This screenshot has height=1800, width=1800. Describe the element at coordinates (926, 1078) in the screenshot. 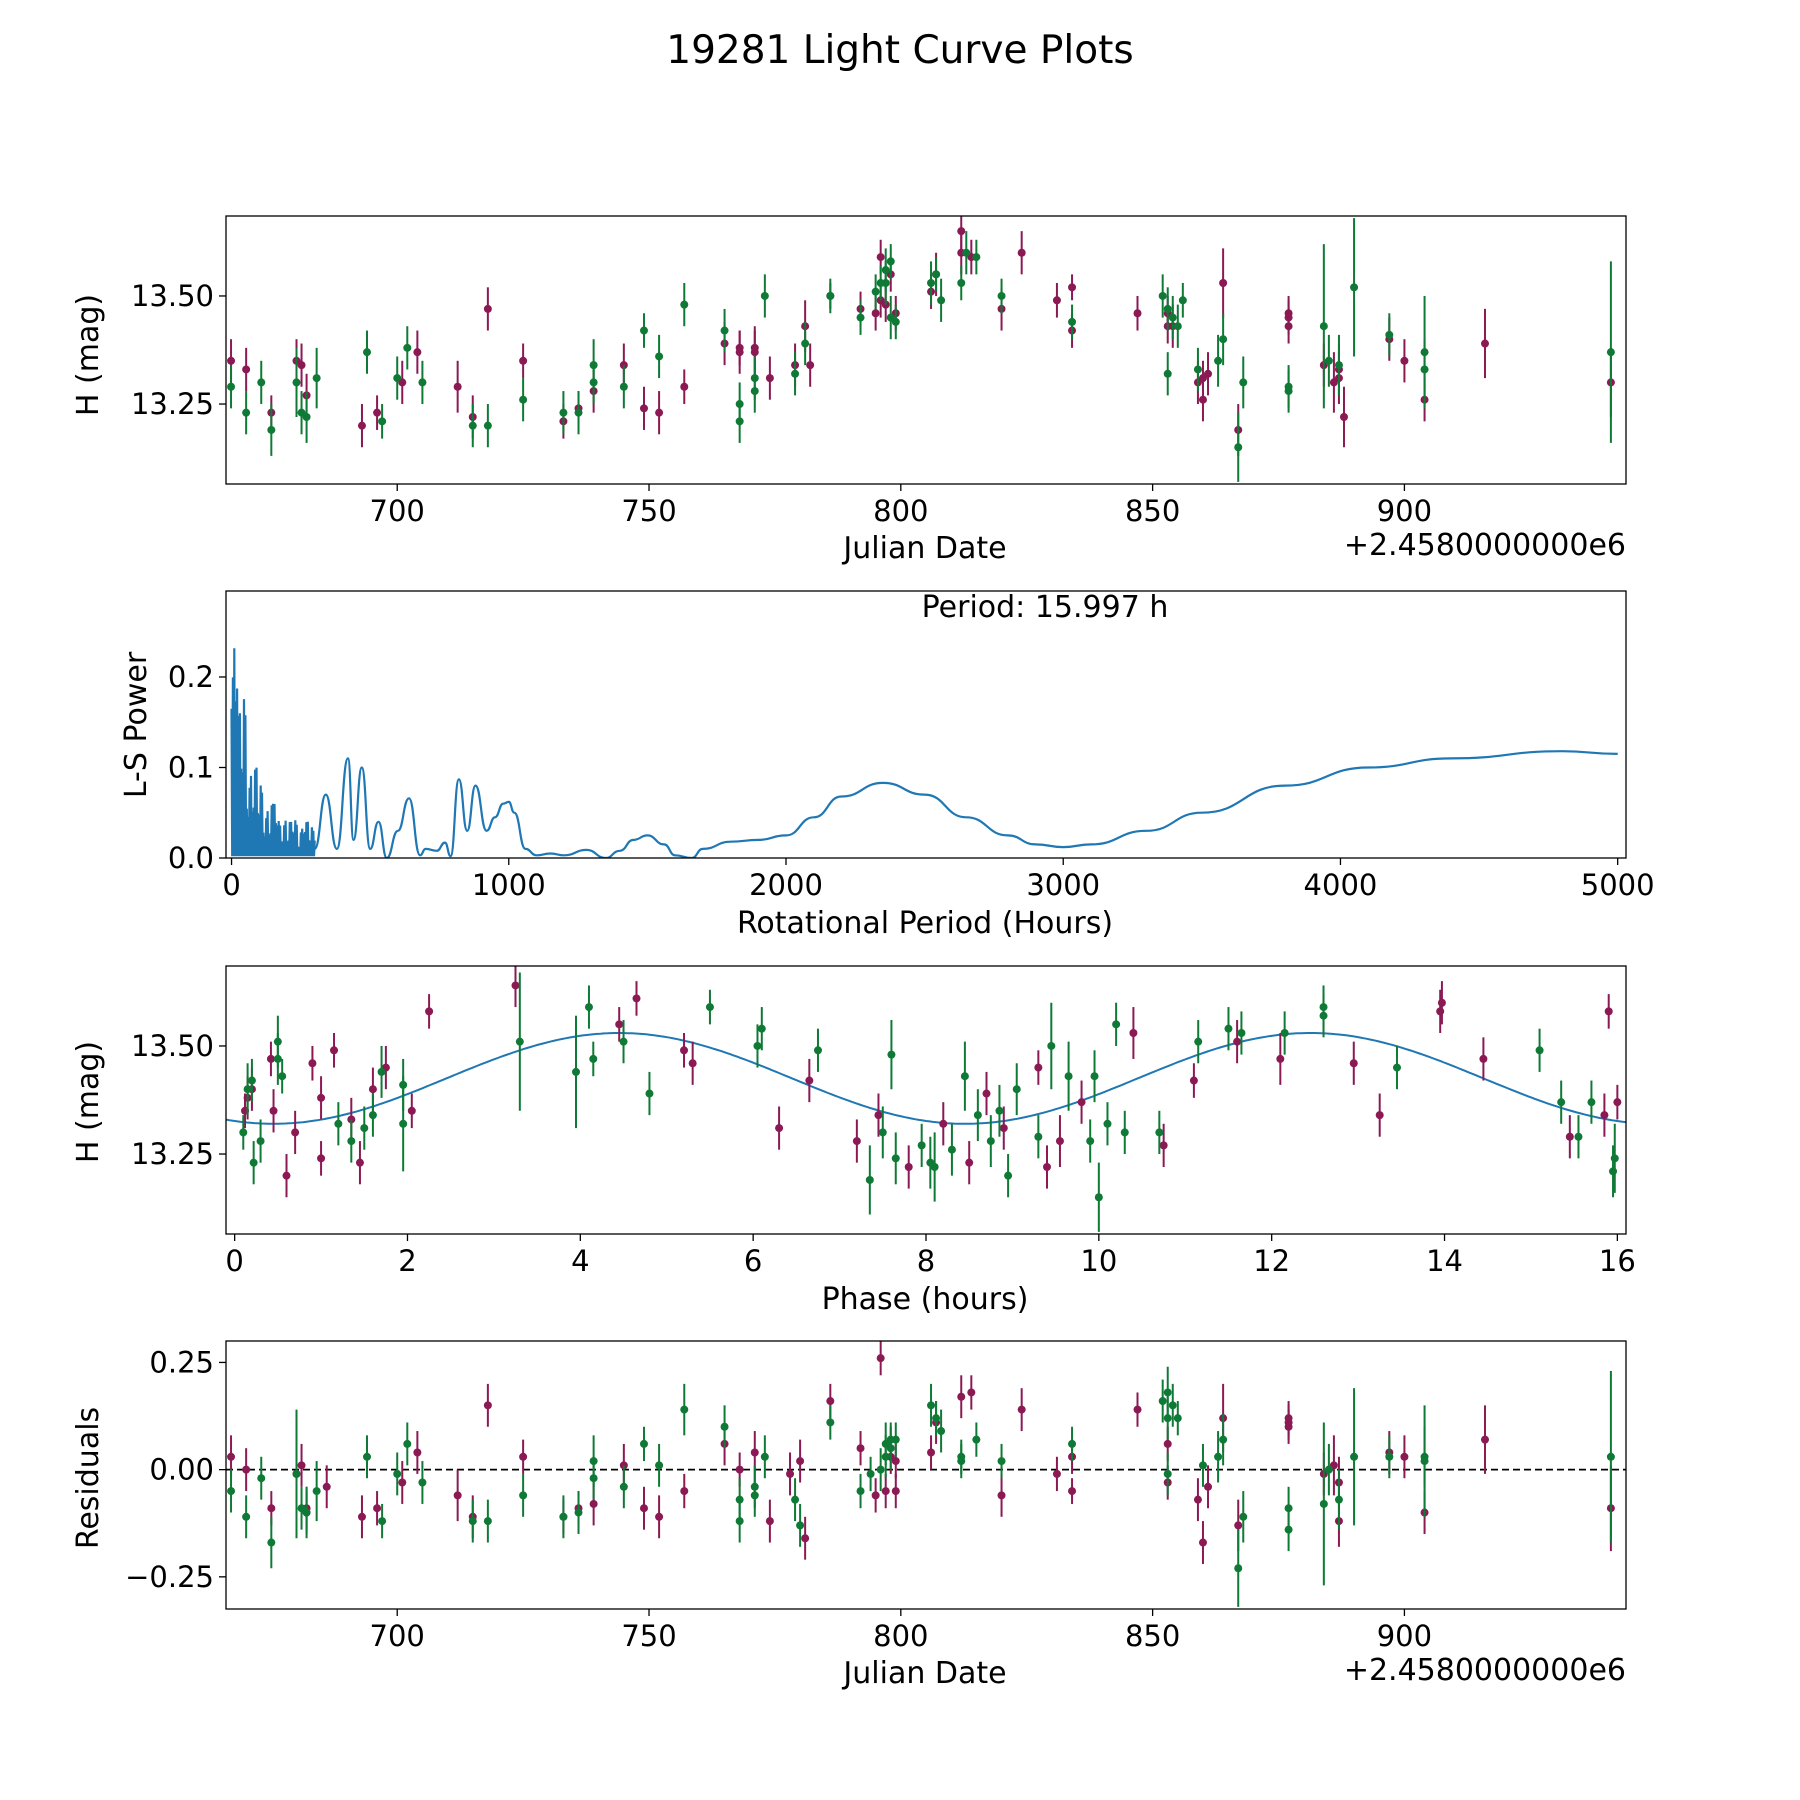

I see `model-fit-curve` at that location.